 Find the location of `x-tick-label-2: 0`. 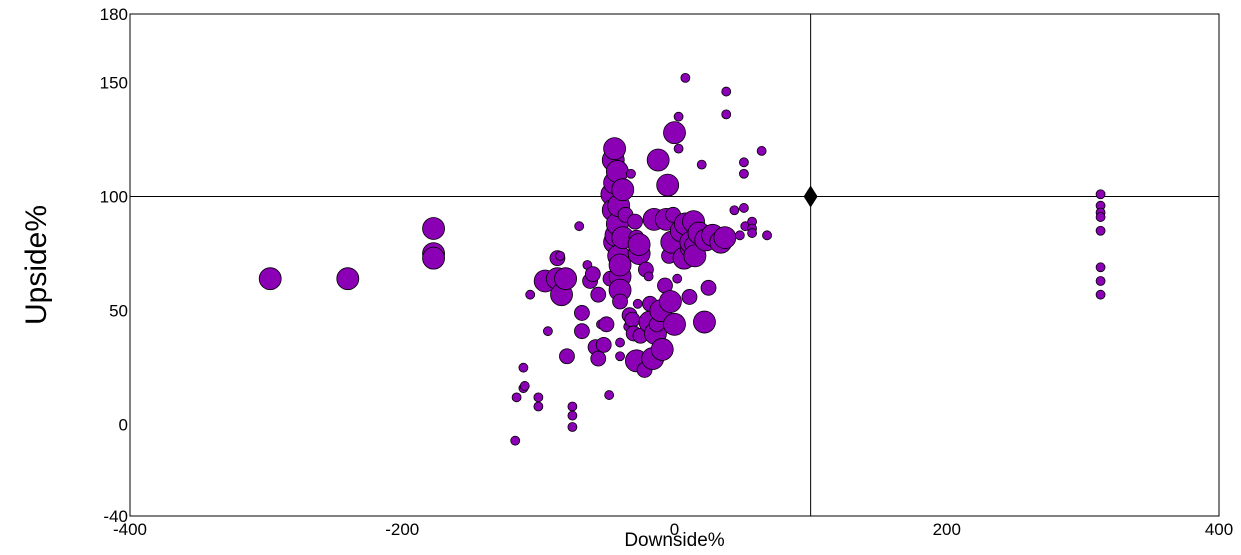

x-tick-label-2: 0 is located at coordinates (674, 529).